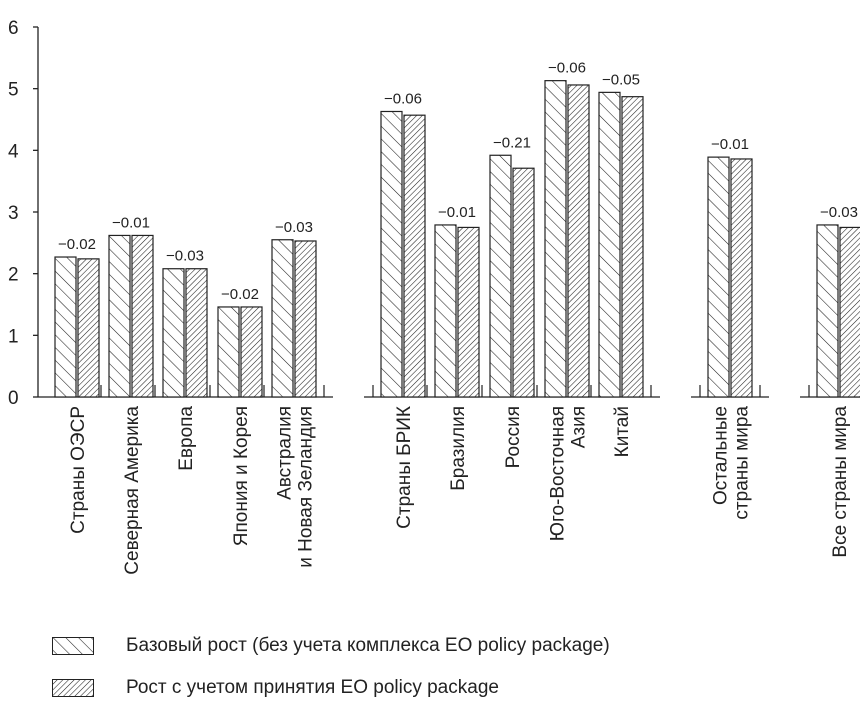  What do you see at coordinates (840, 482) in the screenshot?
I see `x-category-label: Все страны мира` at bounding box center [840, 482].